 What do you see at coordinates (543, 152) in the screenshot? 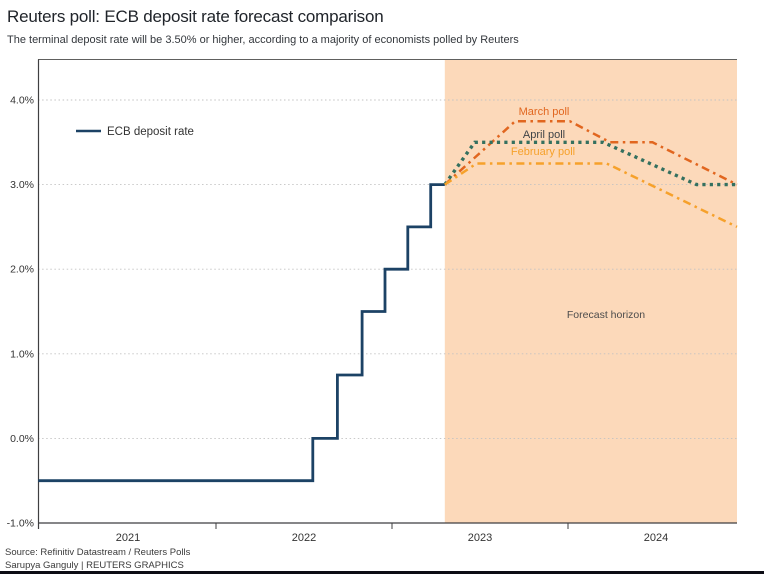
I see `february-poll-label: February poll` at bounding box center [543, 152].